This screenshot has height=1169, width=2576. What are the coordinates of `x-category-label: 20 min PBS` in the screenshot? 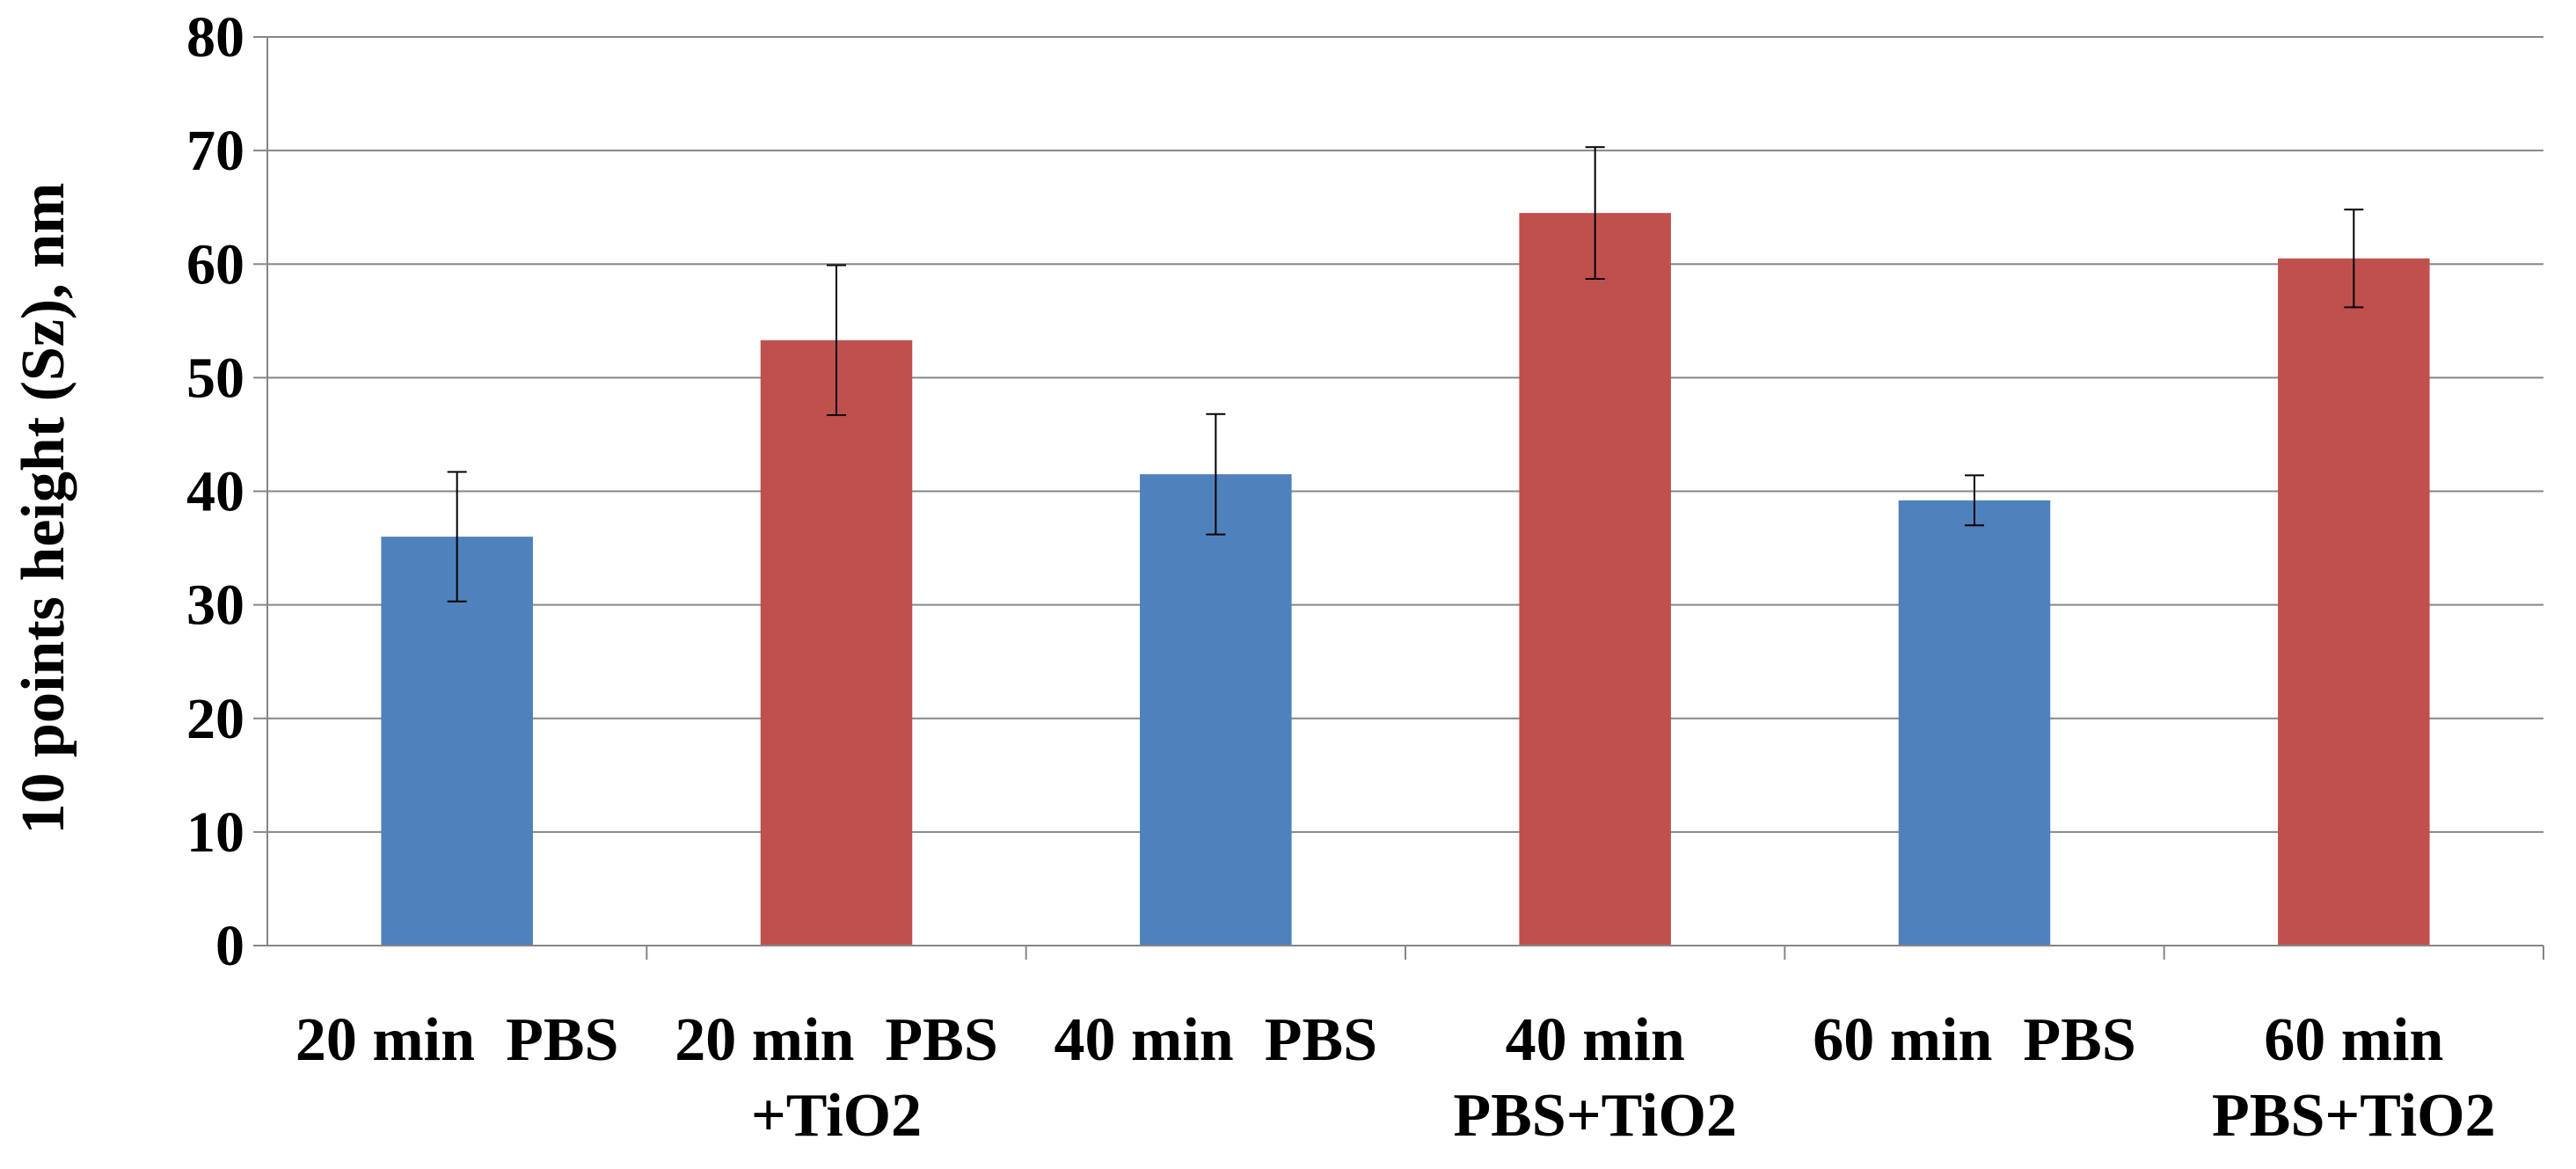 It's located at (457, 1040).